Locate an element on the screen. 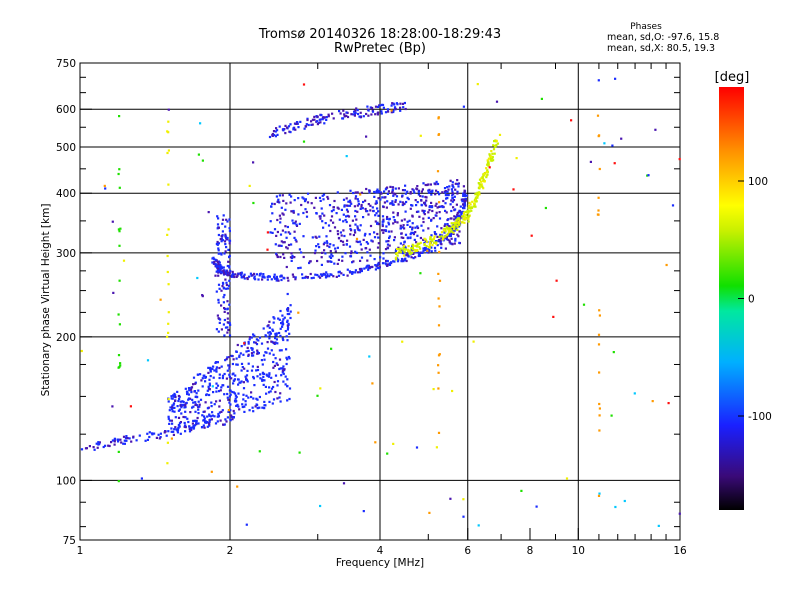 This screenshot has height=600, width=800. phase-box-title: Phases is located at coordinates (646, 27).